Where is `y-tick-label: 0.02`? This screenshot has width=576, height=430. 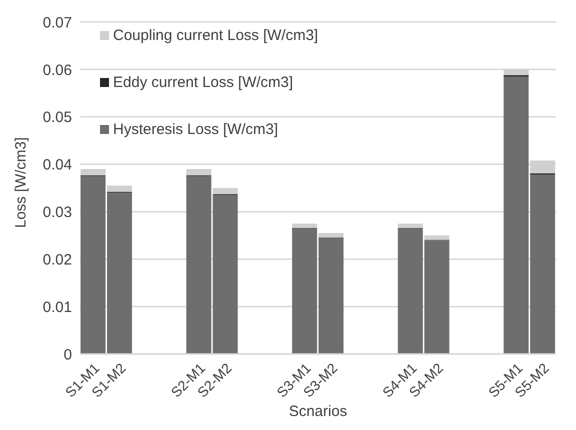 y-tick-label: 0.02 is located at coordinates (57, 259).